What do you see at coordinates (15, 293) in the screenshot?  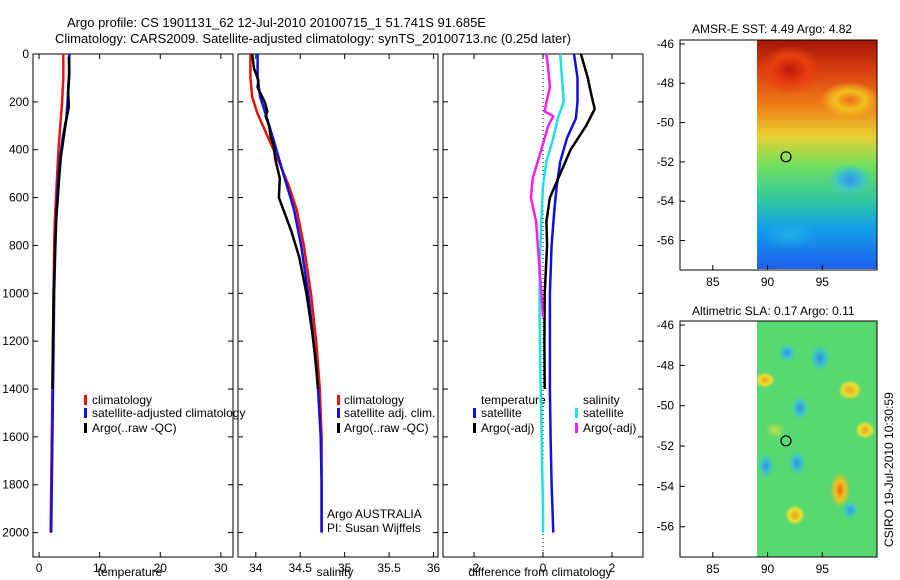 I see `y-tick-label: 1000` at bounding box center [15, 293].